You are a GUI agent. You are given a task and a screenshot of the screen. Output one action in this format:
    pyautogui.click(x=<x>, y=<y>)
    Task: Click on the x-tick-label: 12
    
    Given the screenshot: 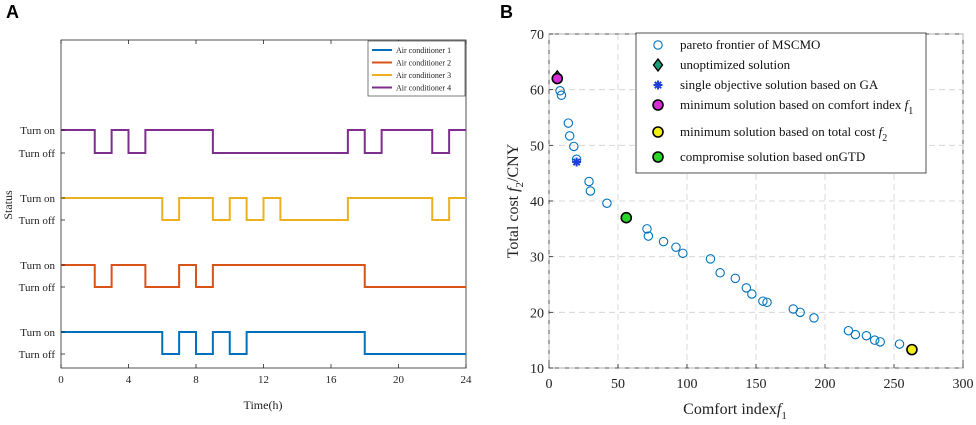 What is the action you would take?
    pyautogui.click(x=263, y=380)
    